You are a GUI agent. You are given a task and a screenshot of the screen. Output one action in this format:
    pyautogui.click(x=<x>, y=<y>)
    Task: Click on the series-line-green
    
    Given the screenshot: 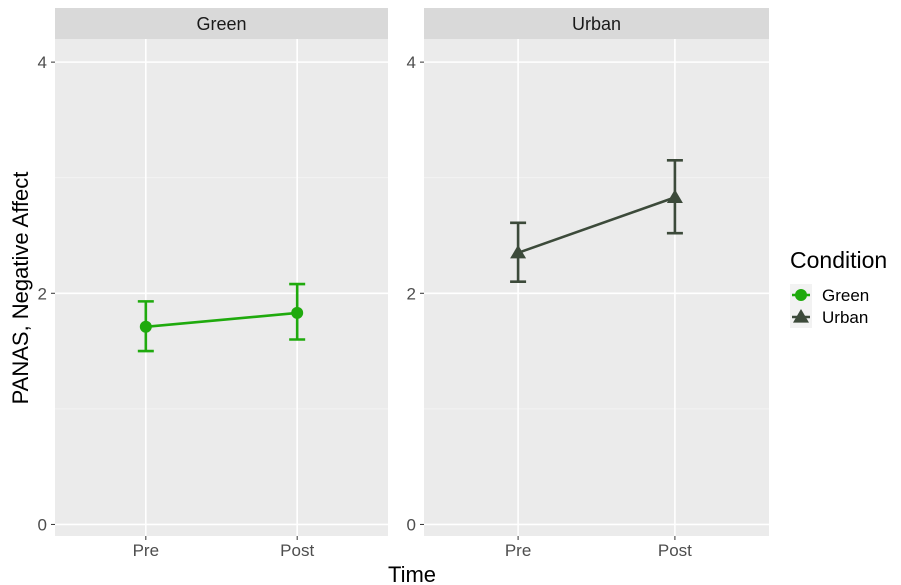 What is the action you would take?
    pyautogui.click(x=221, y=320)
    